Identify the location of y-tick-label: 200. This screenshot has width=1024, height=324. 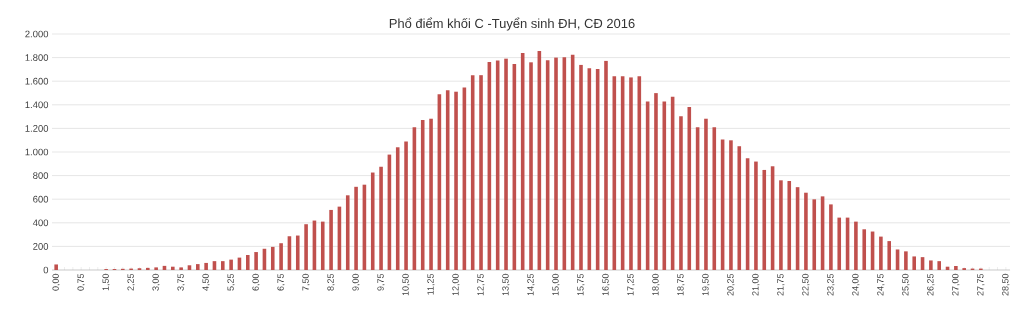
(41, 246).